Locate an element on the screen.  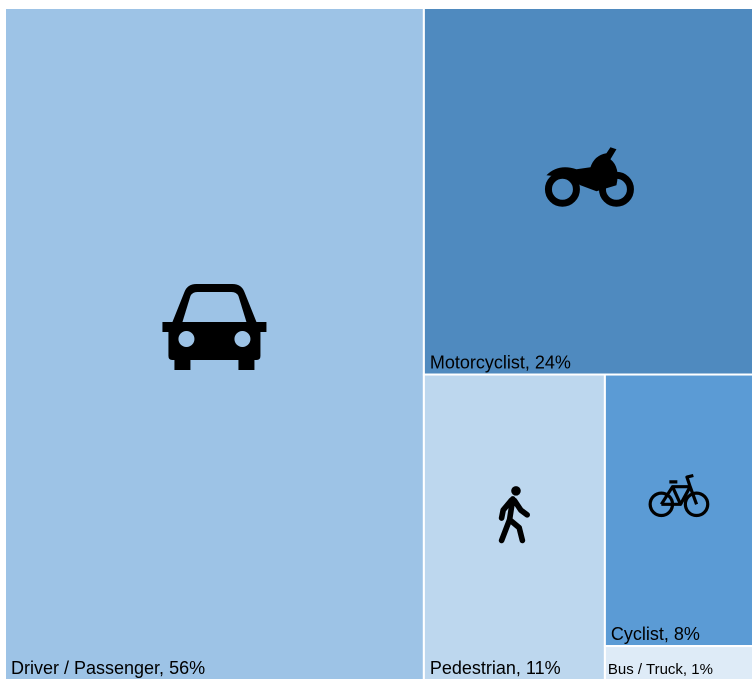
tile-label: Pedestrian, 11% is located at coordinates (495, 668).